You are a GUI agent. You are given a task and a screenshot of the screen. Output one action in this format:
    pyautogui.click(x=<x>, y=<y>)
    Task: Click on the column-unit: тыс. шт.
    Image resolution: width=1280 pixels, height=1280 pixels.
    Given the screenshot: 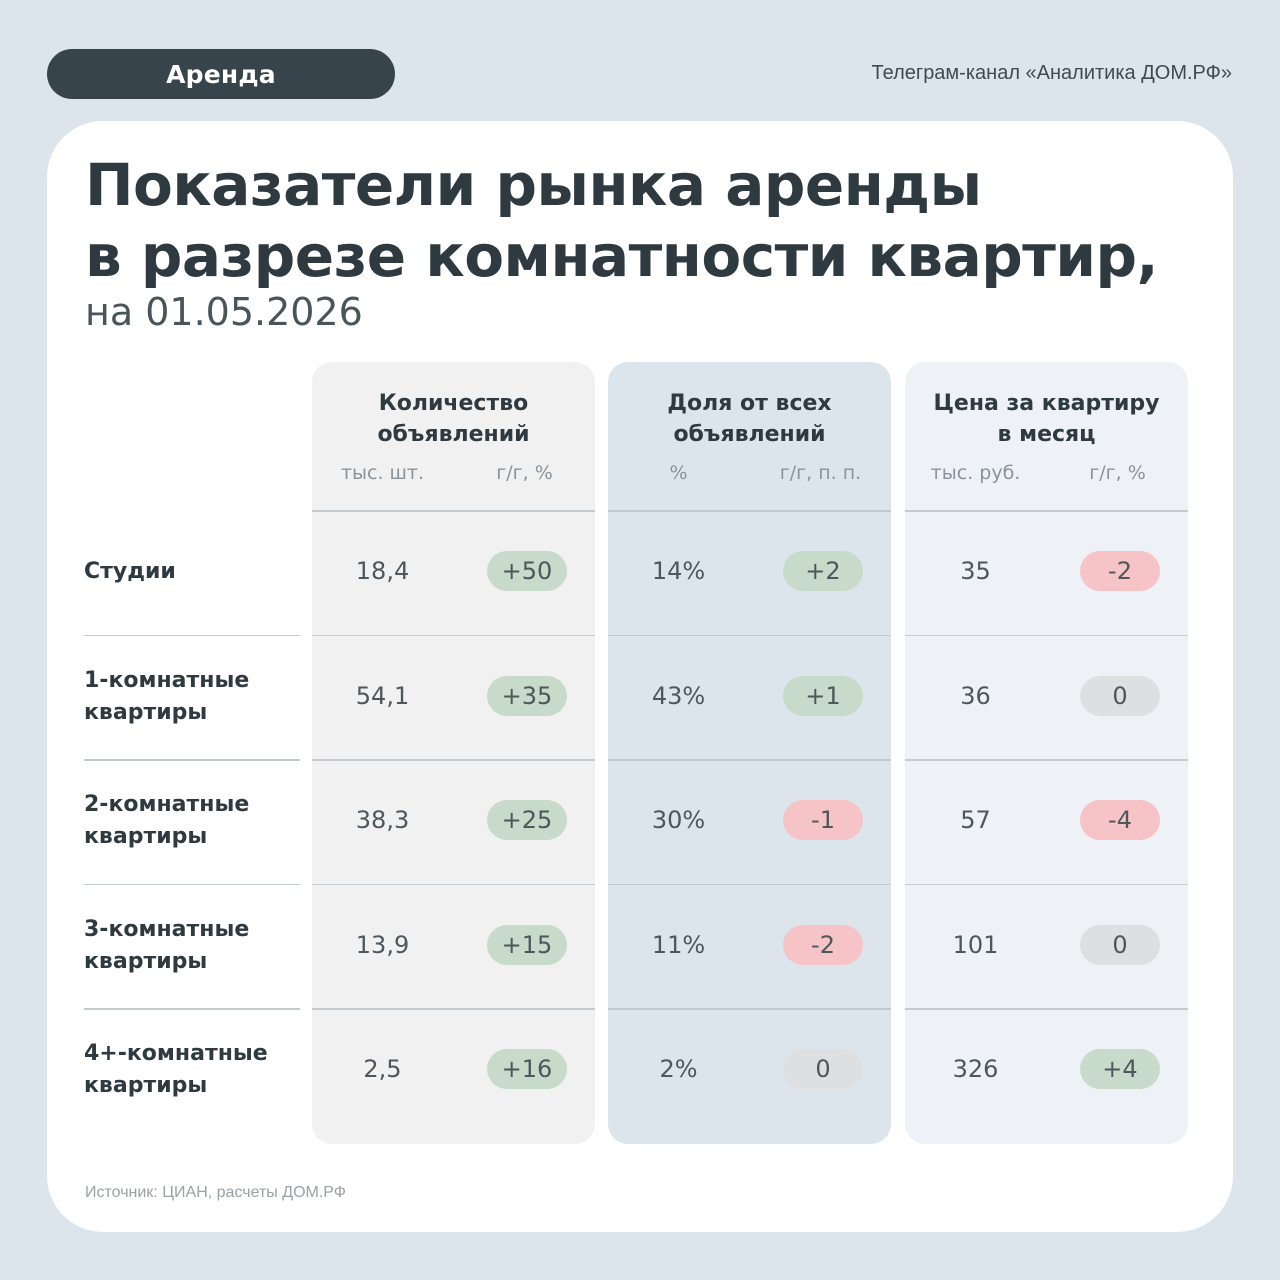 What is the action you would take?
    pyautogui.click(x=382, y=473)
    